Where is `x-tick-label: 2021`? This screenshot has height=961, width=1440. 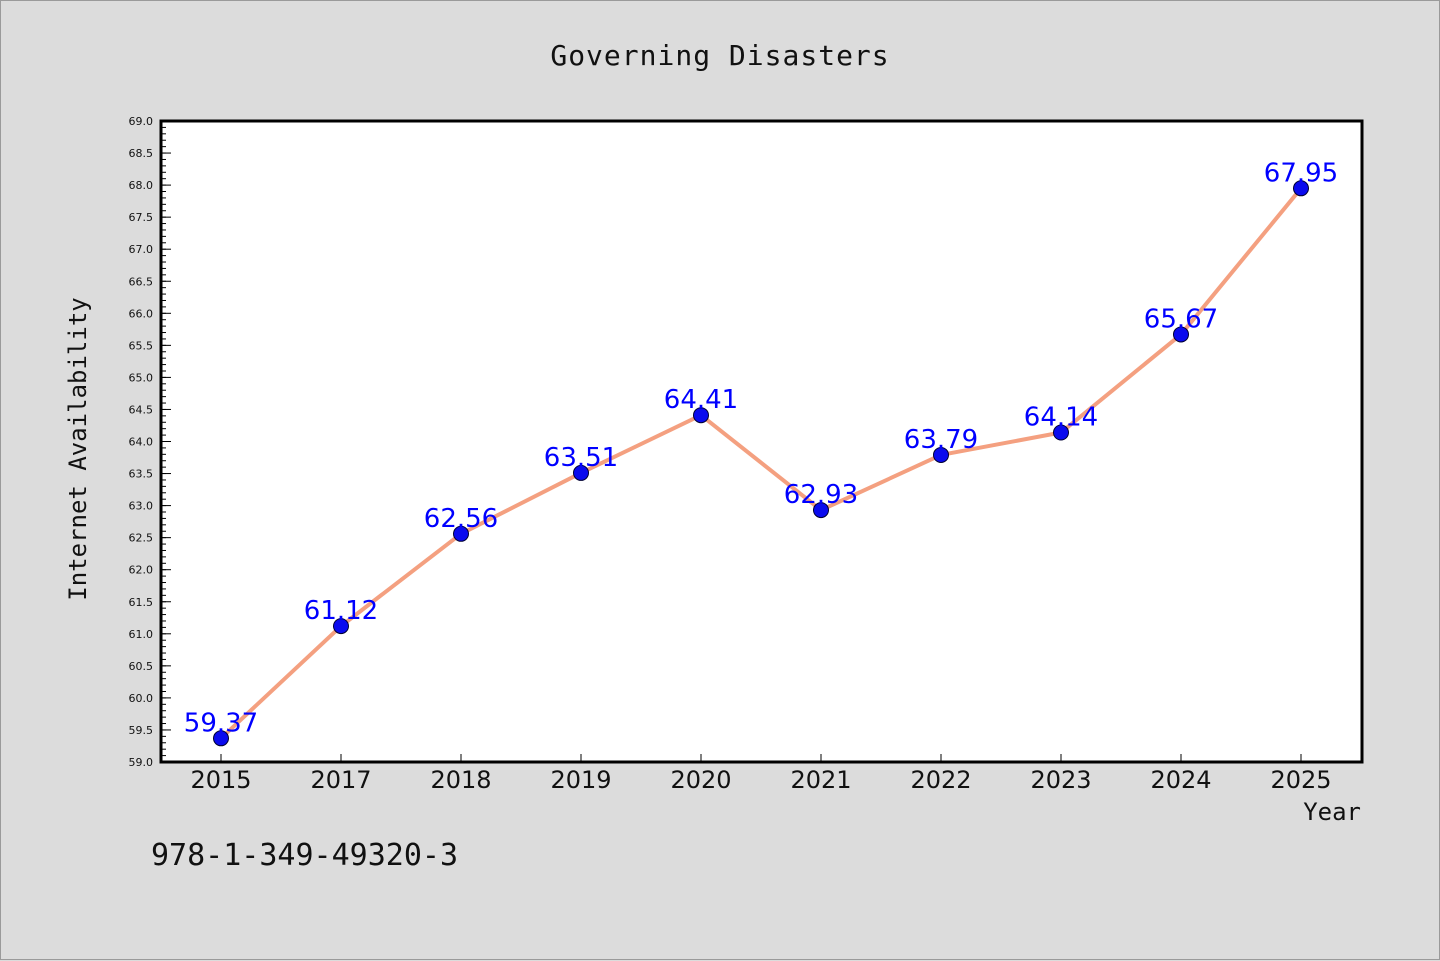
x-tick-label: 2021 is located at coordinates (820, 780).